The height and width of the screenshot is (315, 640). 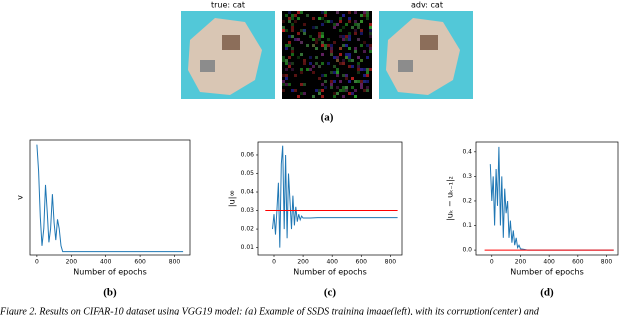 What do you see at coordinates (109, 272) in the screenshot?
I see `x-axis-label: Number of epochs` at bounding box center [109, 272].